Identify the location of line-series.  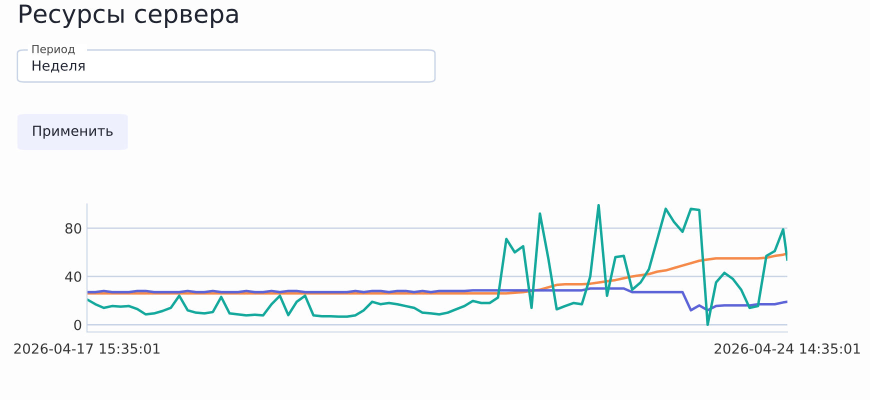
(437, 299).